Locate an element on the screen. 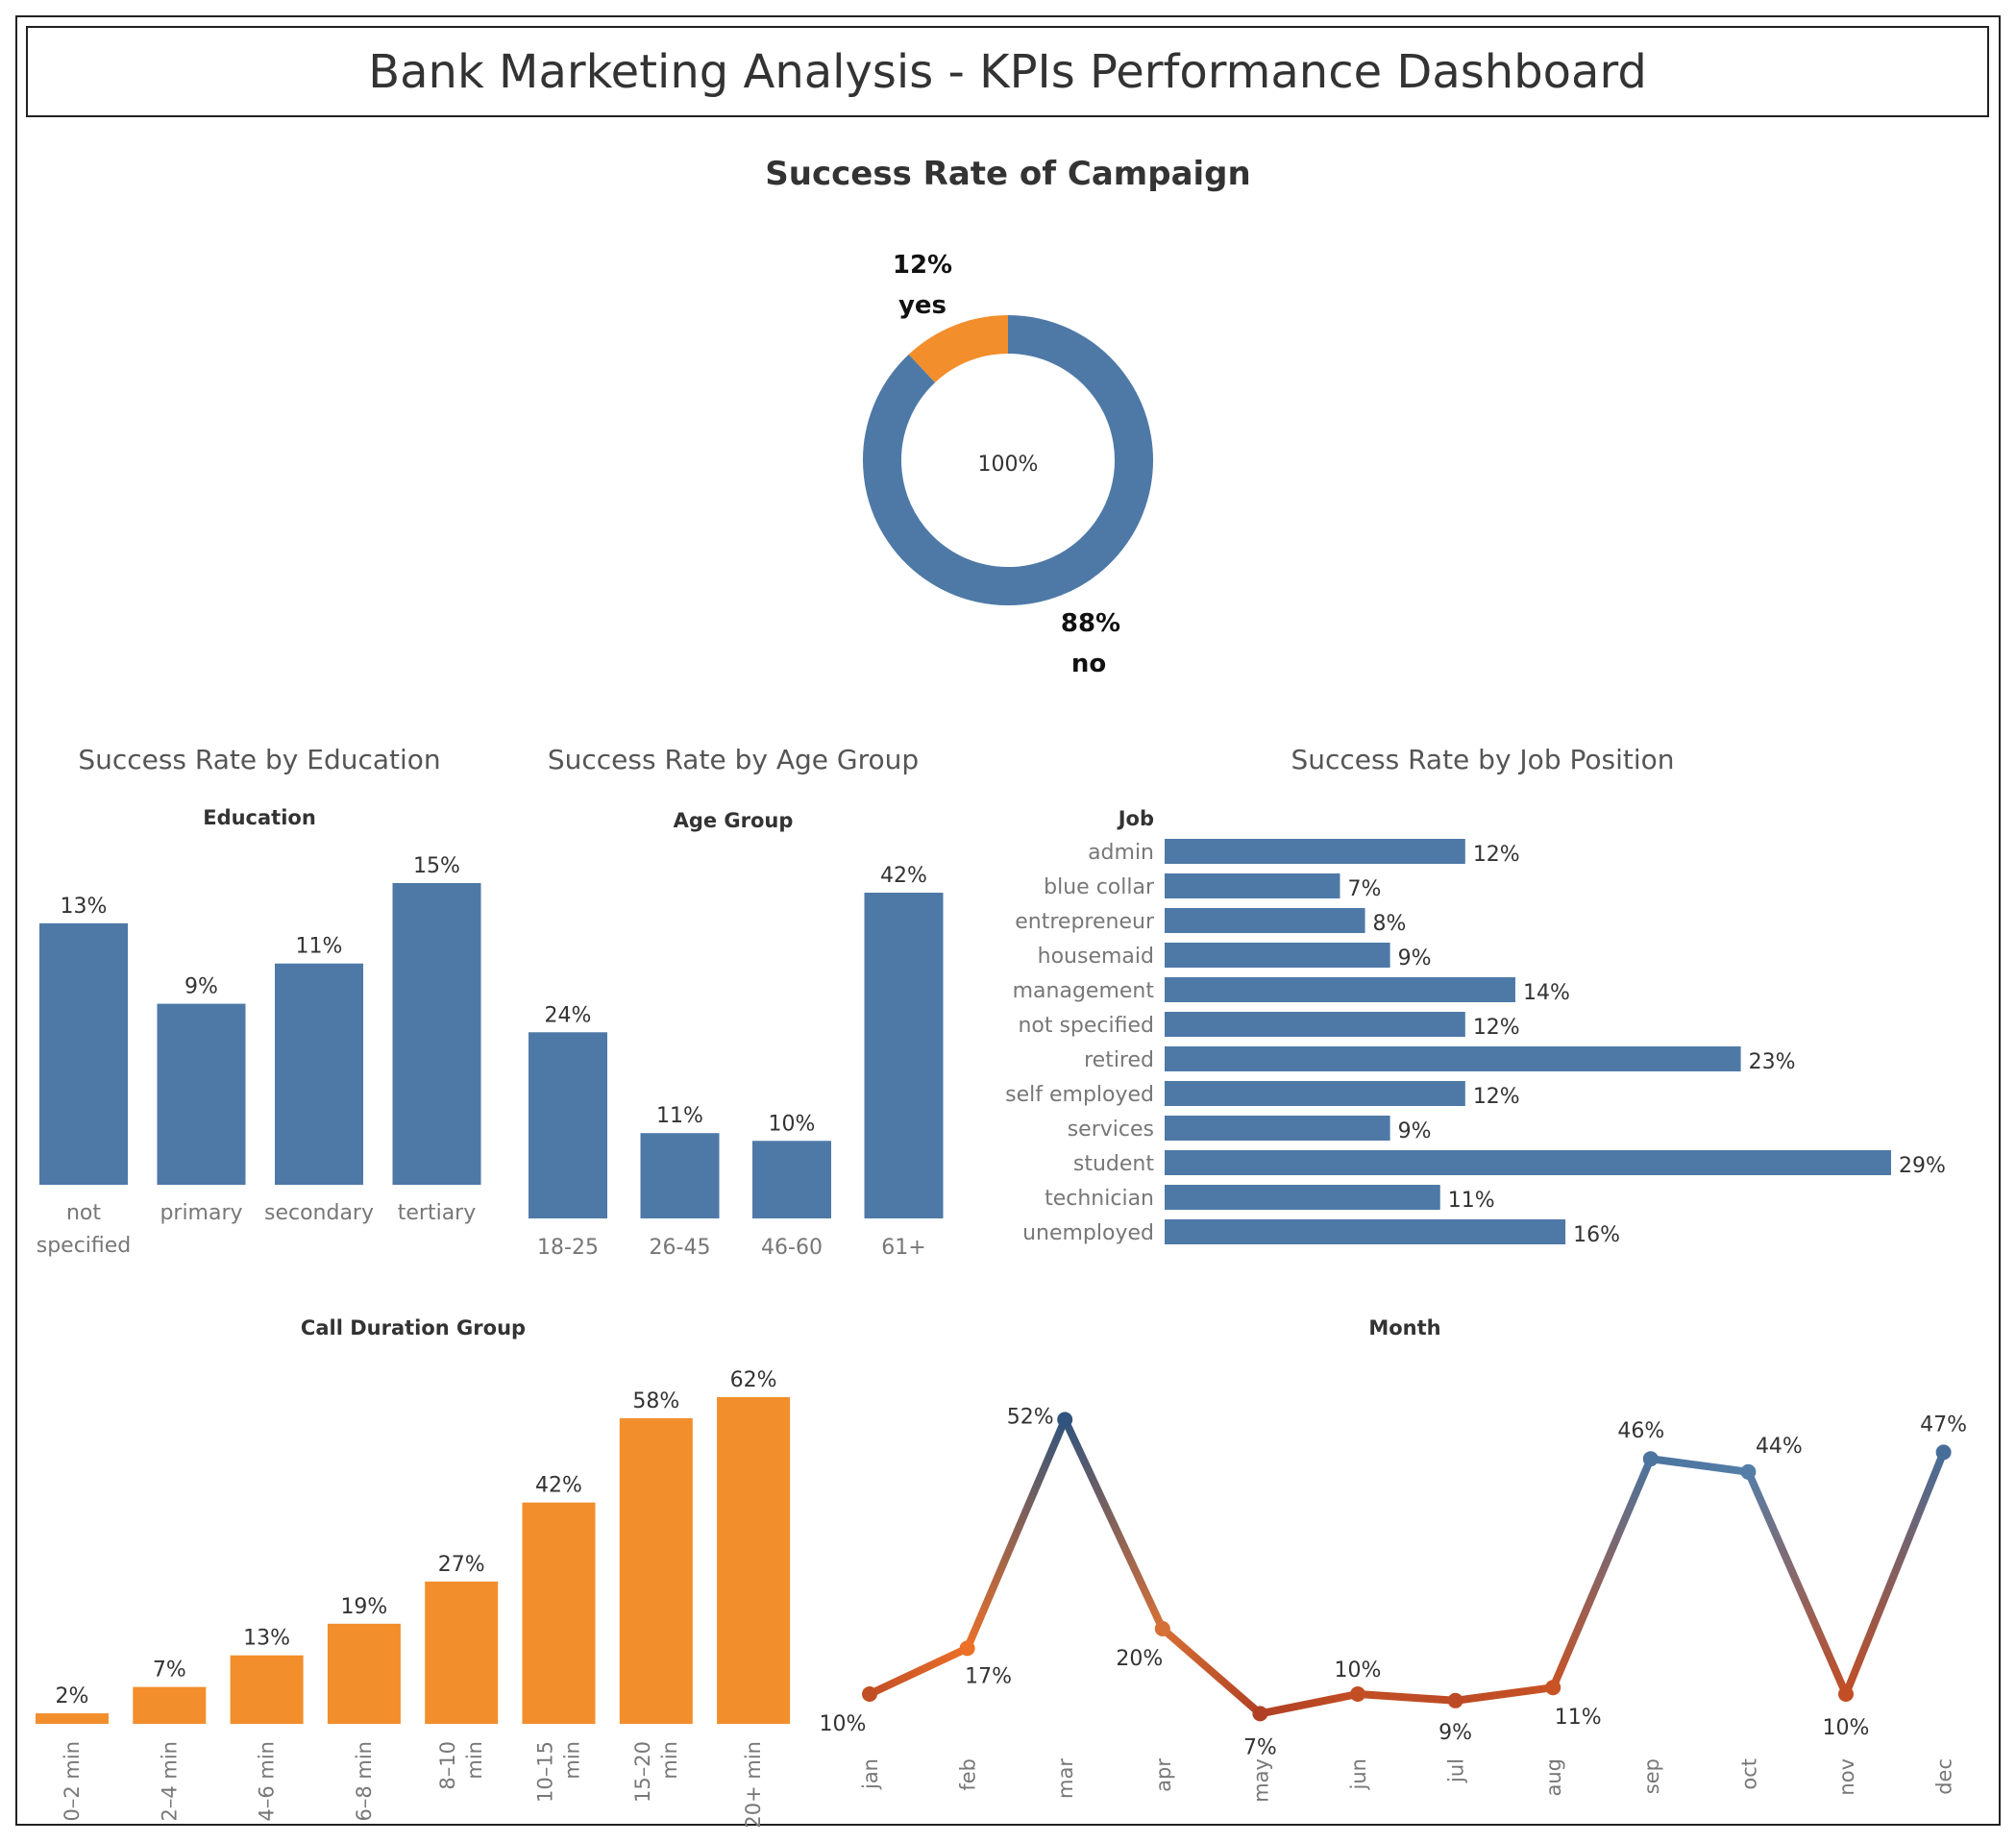 The width and height of the screenshot is (2016, 1843). age-chart-title: Success Rate by Age Group is located at coordinates (733, 759).